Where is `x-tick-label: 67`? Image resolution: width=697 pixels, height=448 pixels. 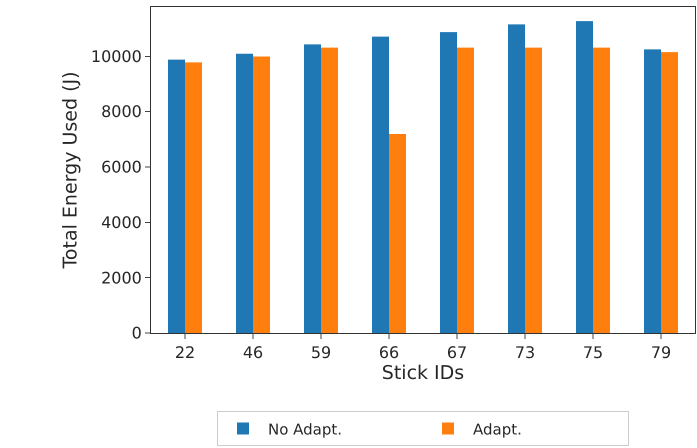
x-tick-label: 67 is located at coordinates (457, 352).